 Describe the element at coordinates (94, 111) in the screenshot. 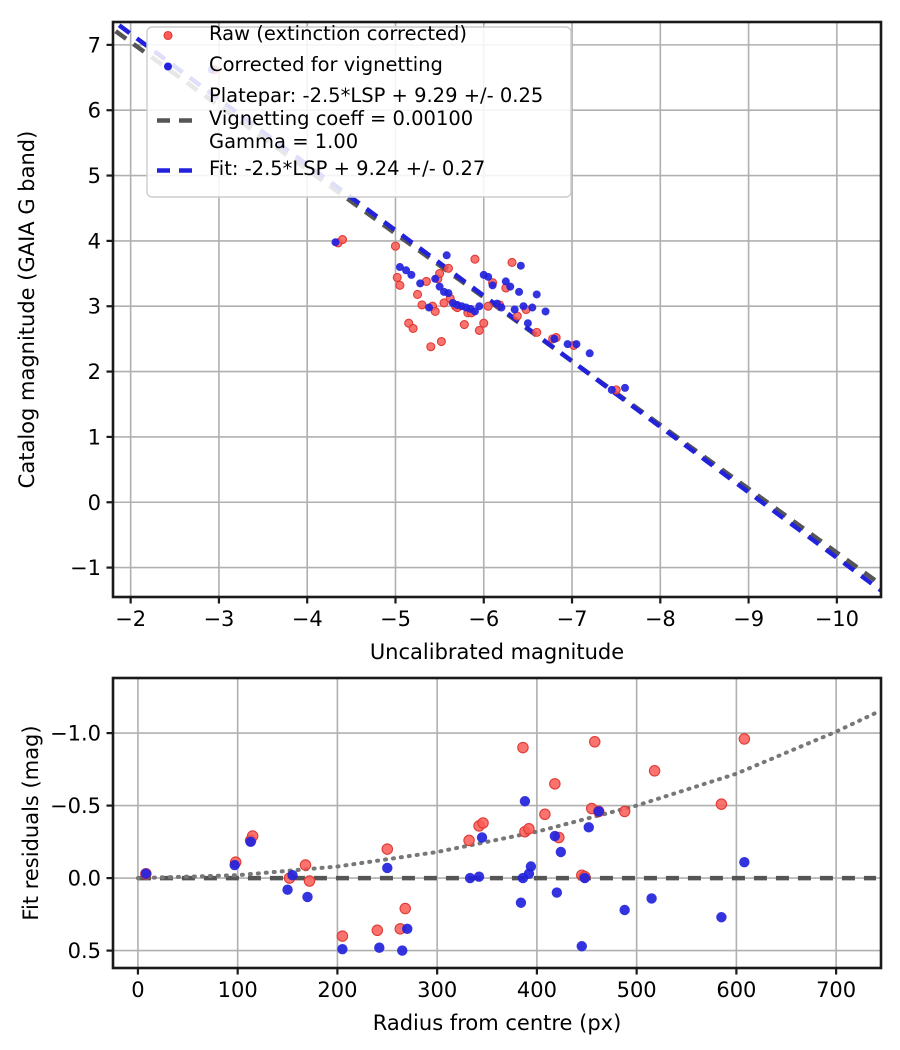

I see `ytick-label: 6` at that location.